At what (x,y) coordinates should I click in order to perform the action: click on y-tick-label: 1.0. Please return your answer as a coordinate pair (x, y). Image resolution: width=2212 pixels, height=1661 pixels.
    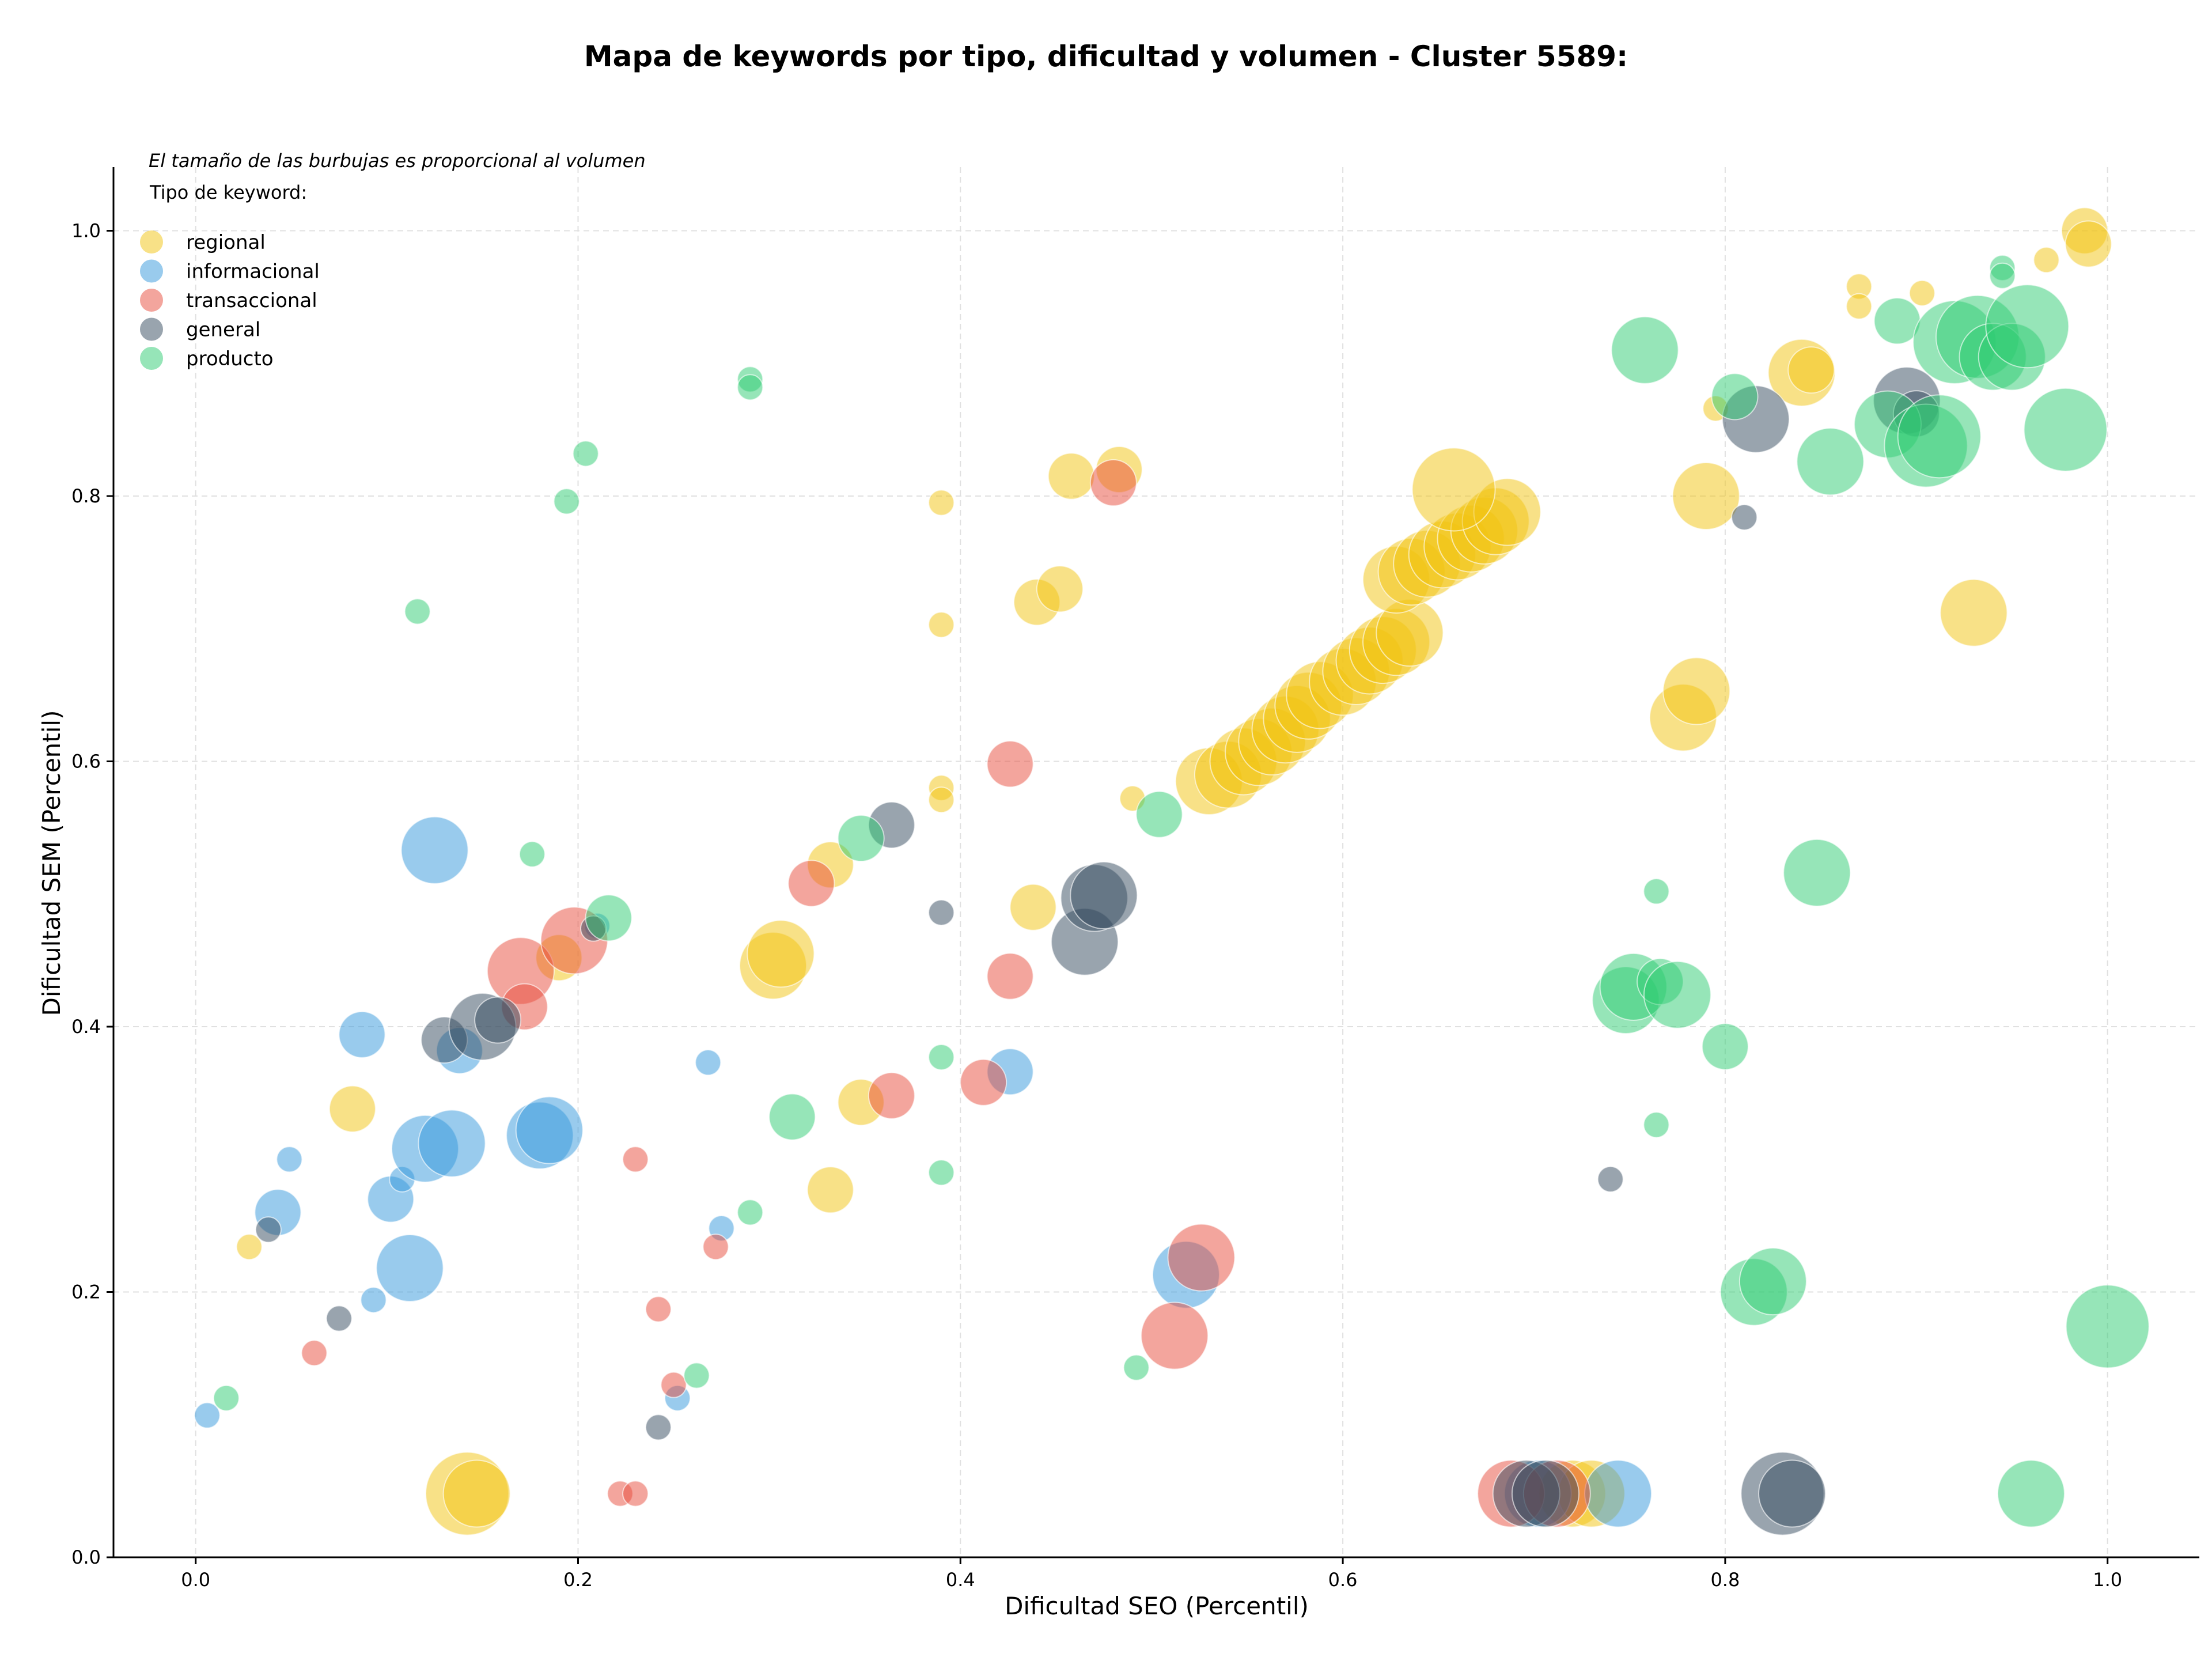
    Looking at the image, I should click on (86, 231).